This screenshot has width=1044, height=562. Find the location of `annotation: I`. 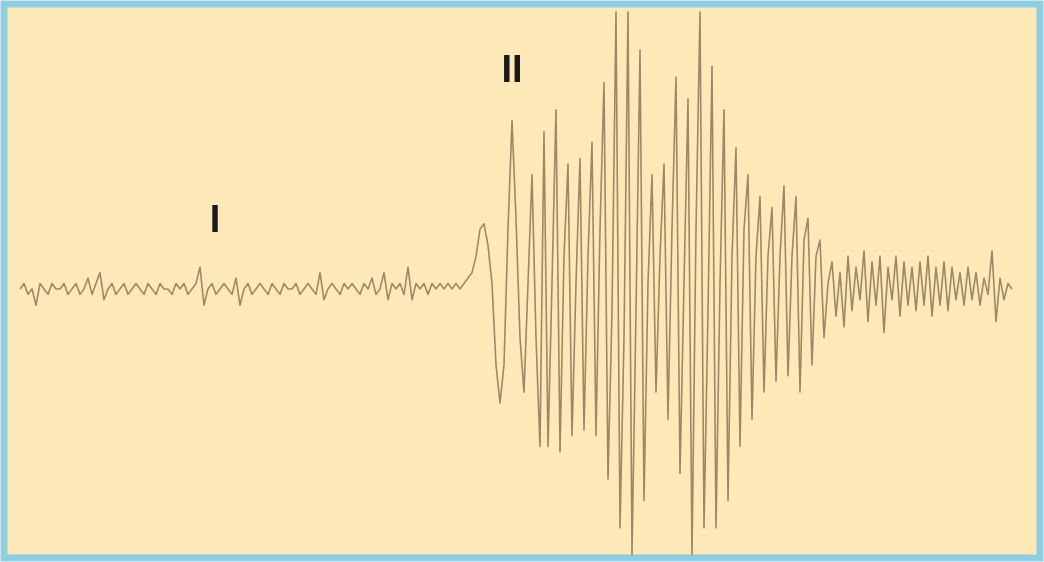

annotation: I is located at coordinates (215, 219).